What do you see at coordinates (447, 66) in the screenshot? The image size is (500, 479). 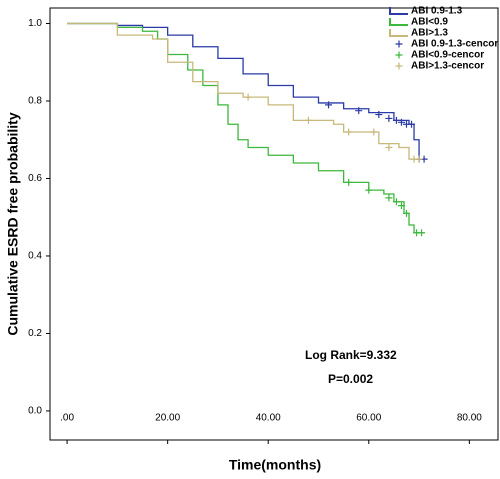 I see `legend-label: ABI>1.3-cencor` at bounding box center [447, 66].